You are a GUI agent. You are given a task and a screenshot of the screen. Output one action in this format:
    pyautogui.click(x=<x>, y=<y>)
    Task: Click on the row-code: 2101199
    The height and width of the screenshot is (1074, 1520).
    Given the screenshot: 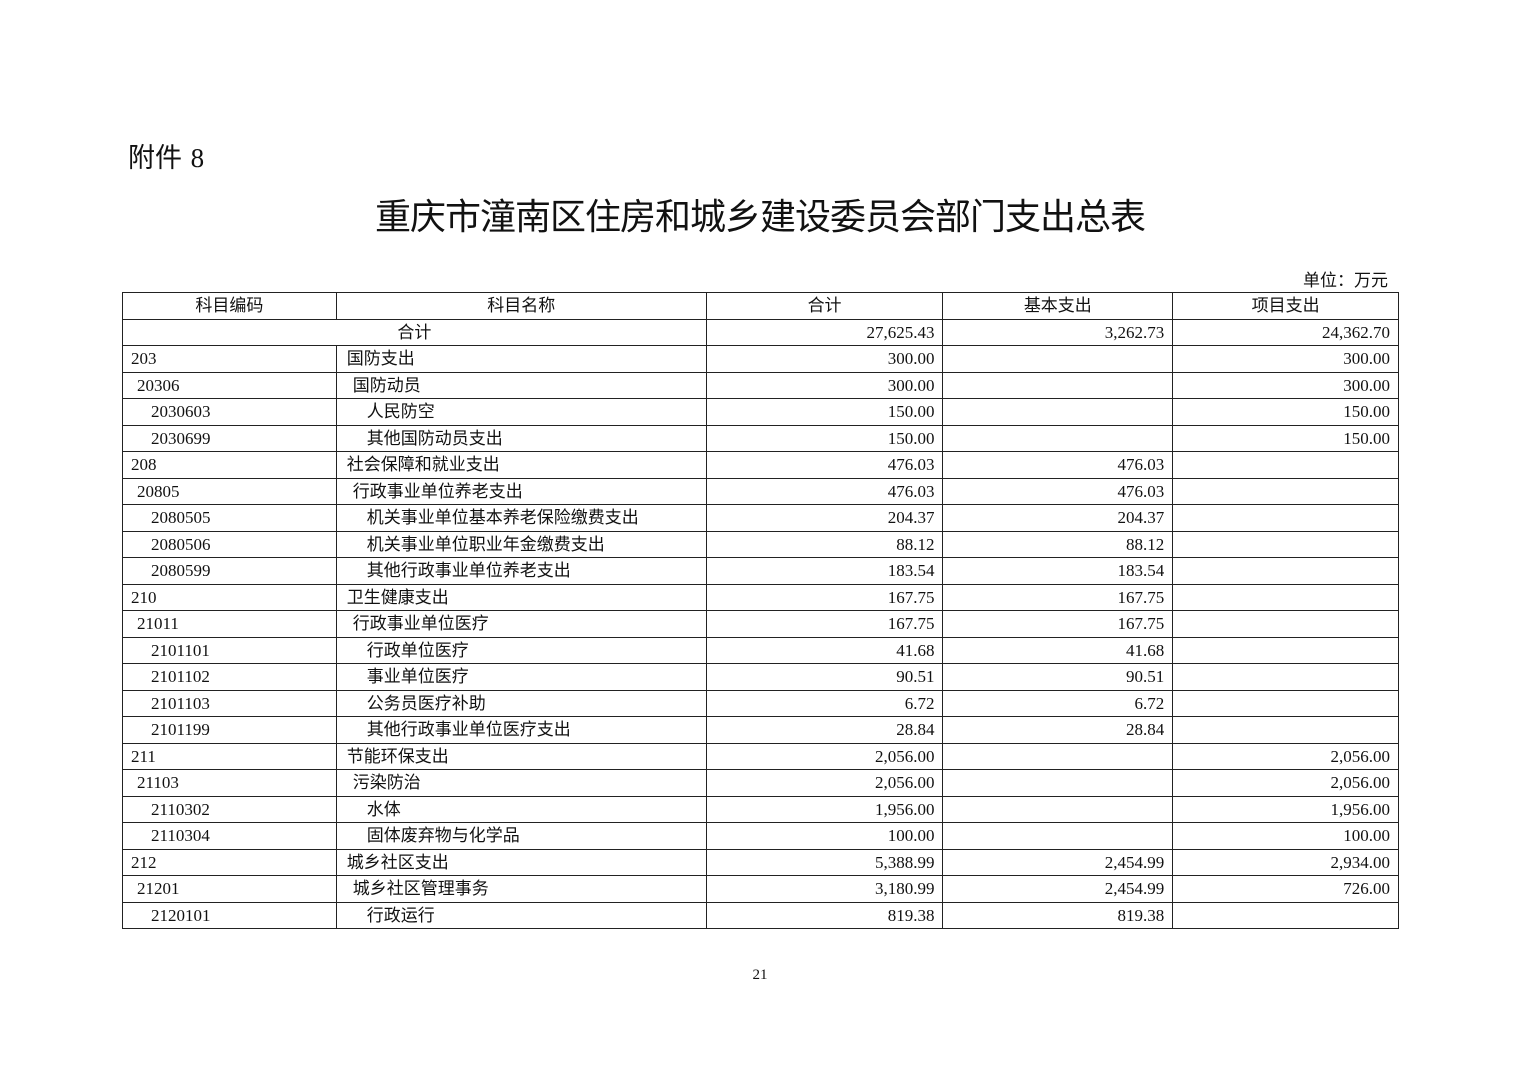 What is the action you would take?
    pyautogui.click(x=229, y=730)
    